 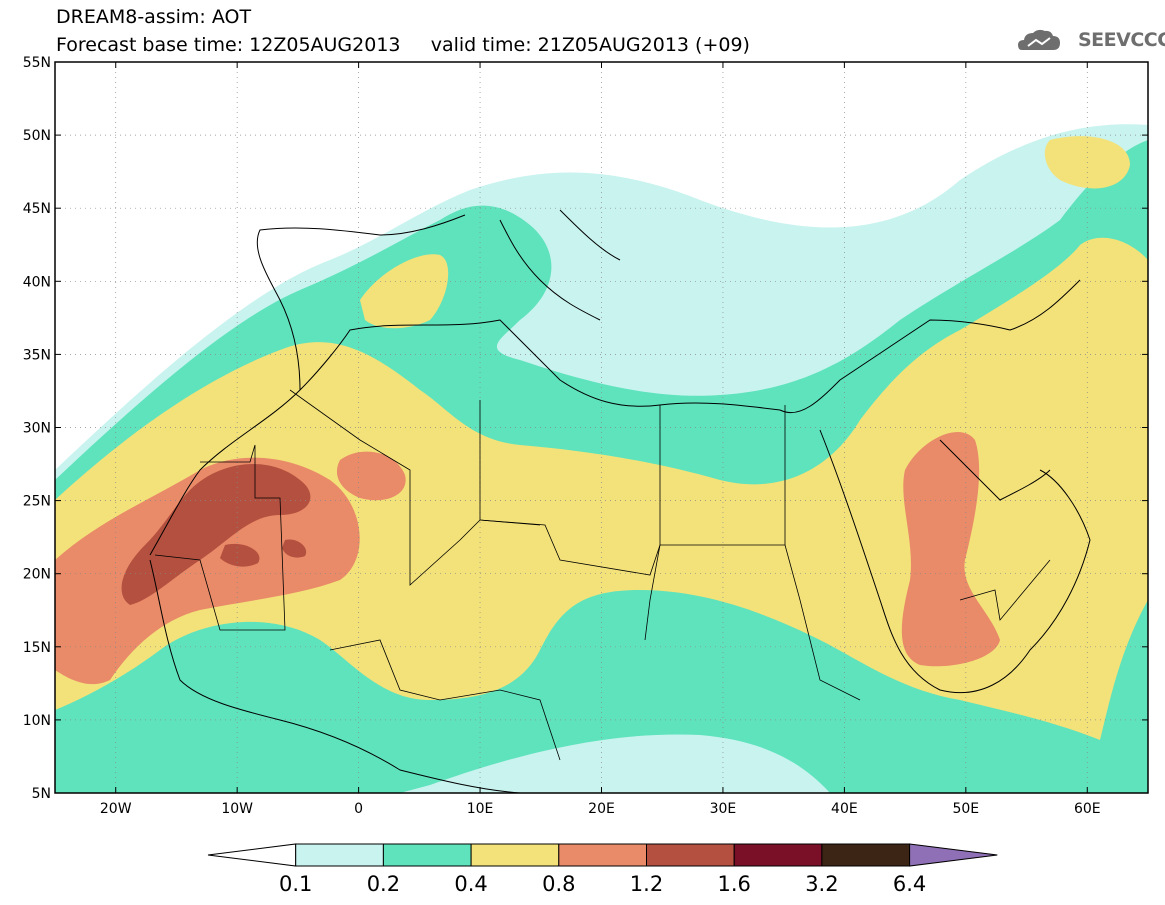 I want to click on lat-tick-label: 30N, so click(x=37, y=429).